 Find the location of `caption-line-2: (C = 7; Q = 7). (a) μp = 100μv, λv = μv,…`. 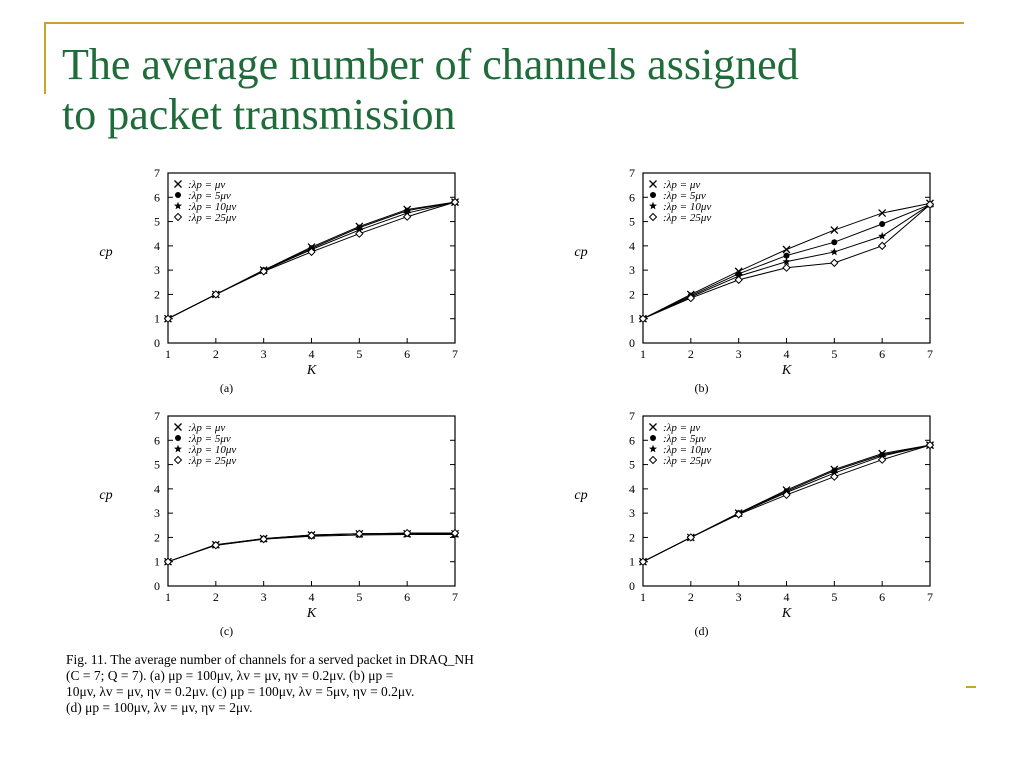

caption-line-2: (C = 7; Q = 7). (a) μp = 100μv, λv = μv,… is located at coordinates (230, 675).